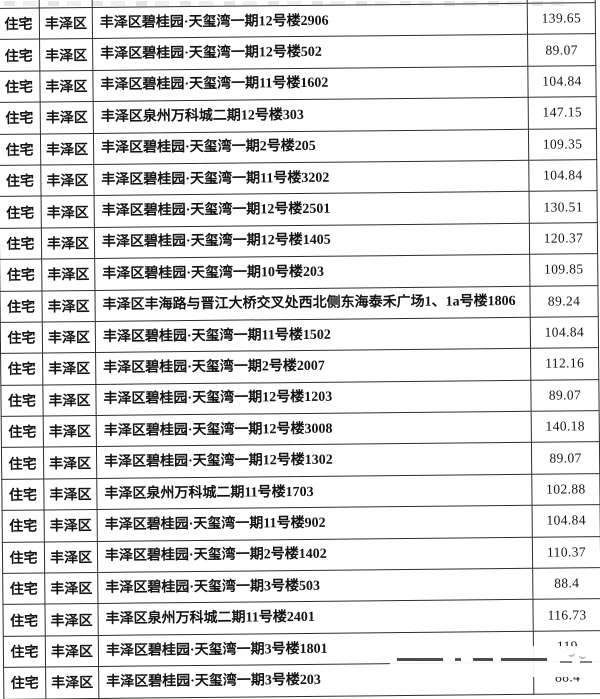 The height and width of the screenshot is (699, 600). Describe the element at coordinates (311, 115) in the screenshot. I see `cell-address: 丰泽区泉州万科城二期12号楼303` at that location.